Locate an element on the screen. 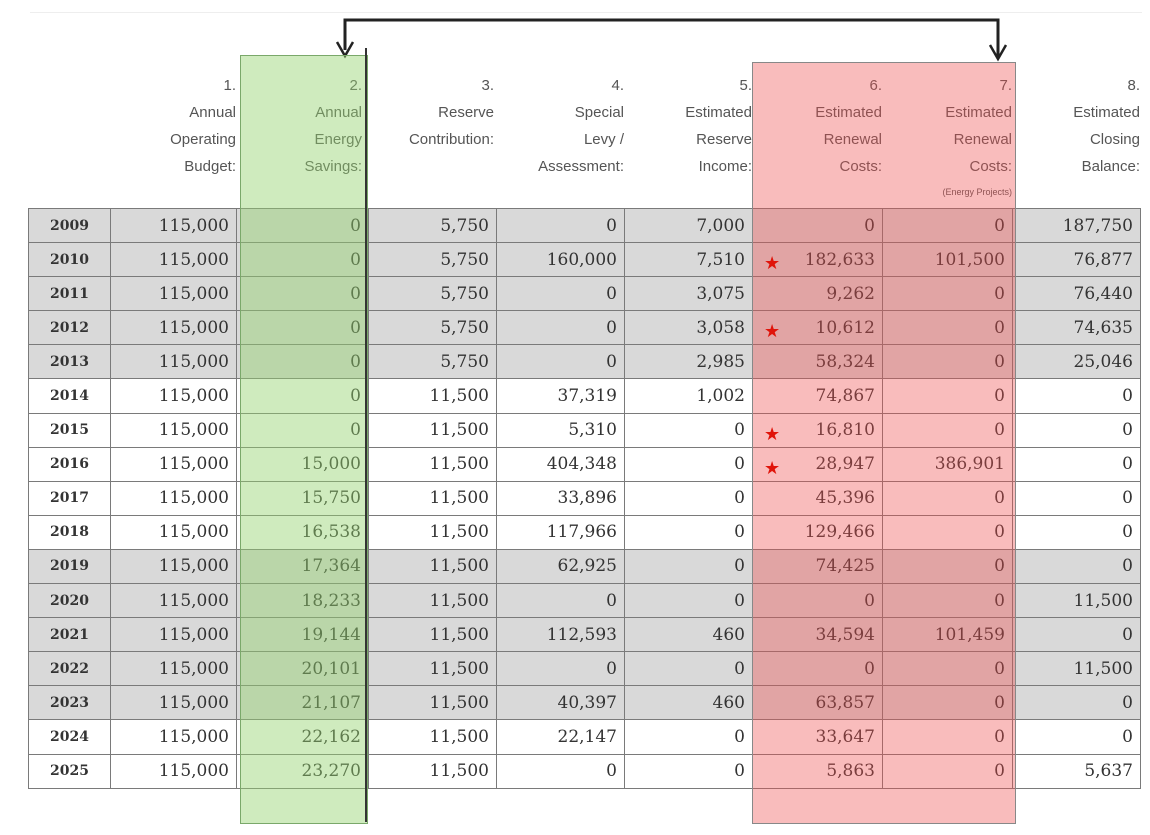  column-label-line: Special is located at coordinates (599, 112).